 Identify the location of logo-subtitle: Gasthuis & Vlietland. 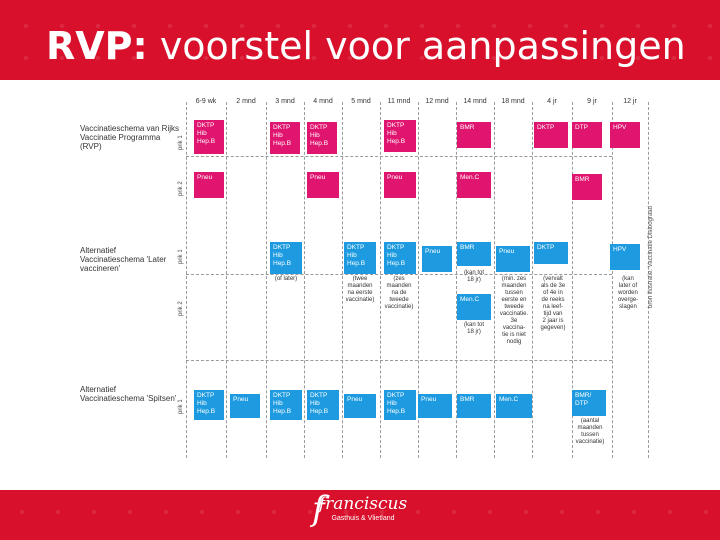
(363, 518).